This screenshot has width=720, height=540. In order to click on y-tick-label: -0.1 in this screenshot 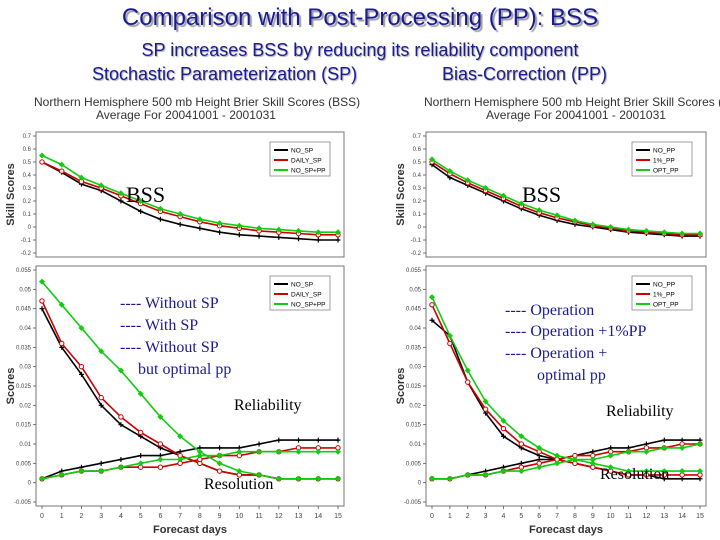, I will do `click(26, 241)`.